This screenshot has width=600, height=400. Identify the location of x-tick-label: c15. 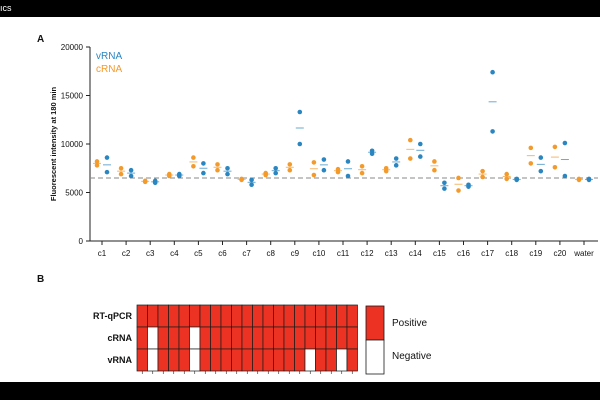
(439, 253).